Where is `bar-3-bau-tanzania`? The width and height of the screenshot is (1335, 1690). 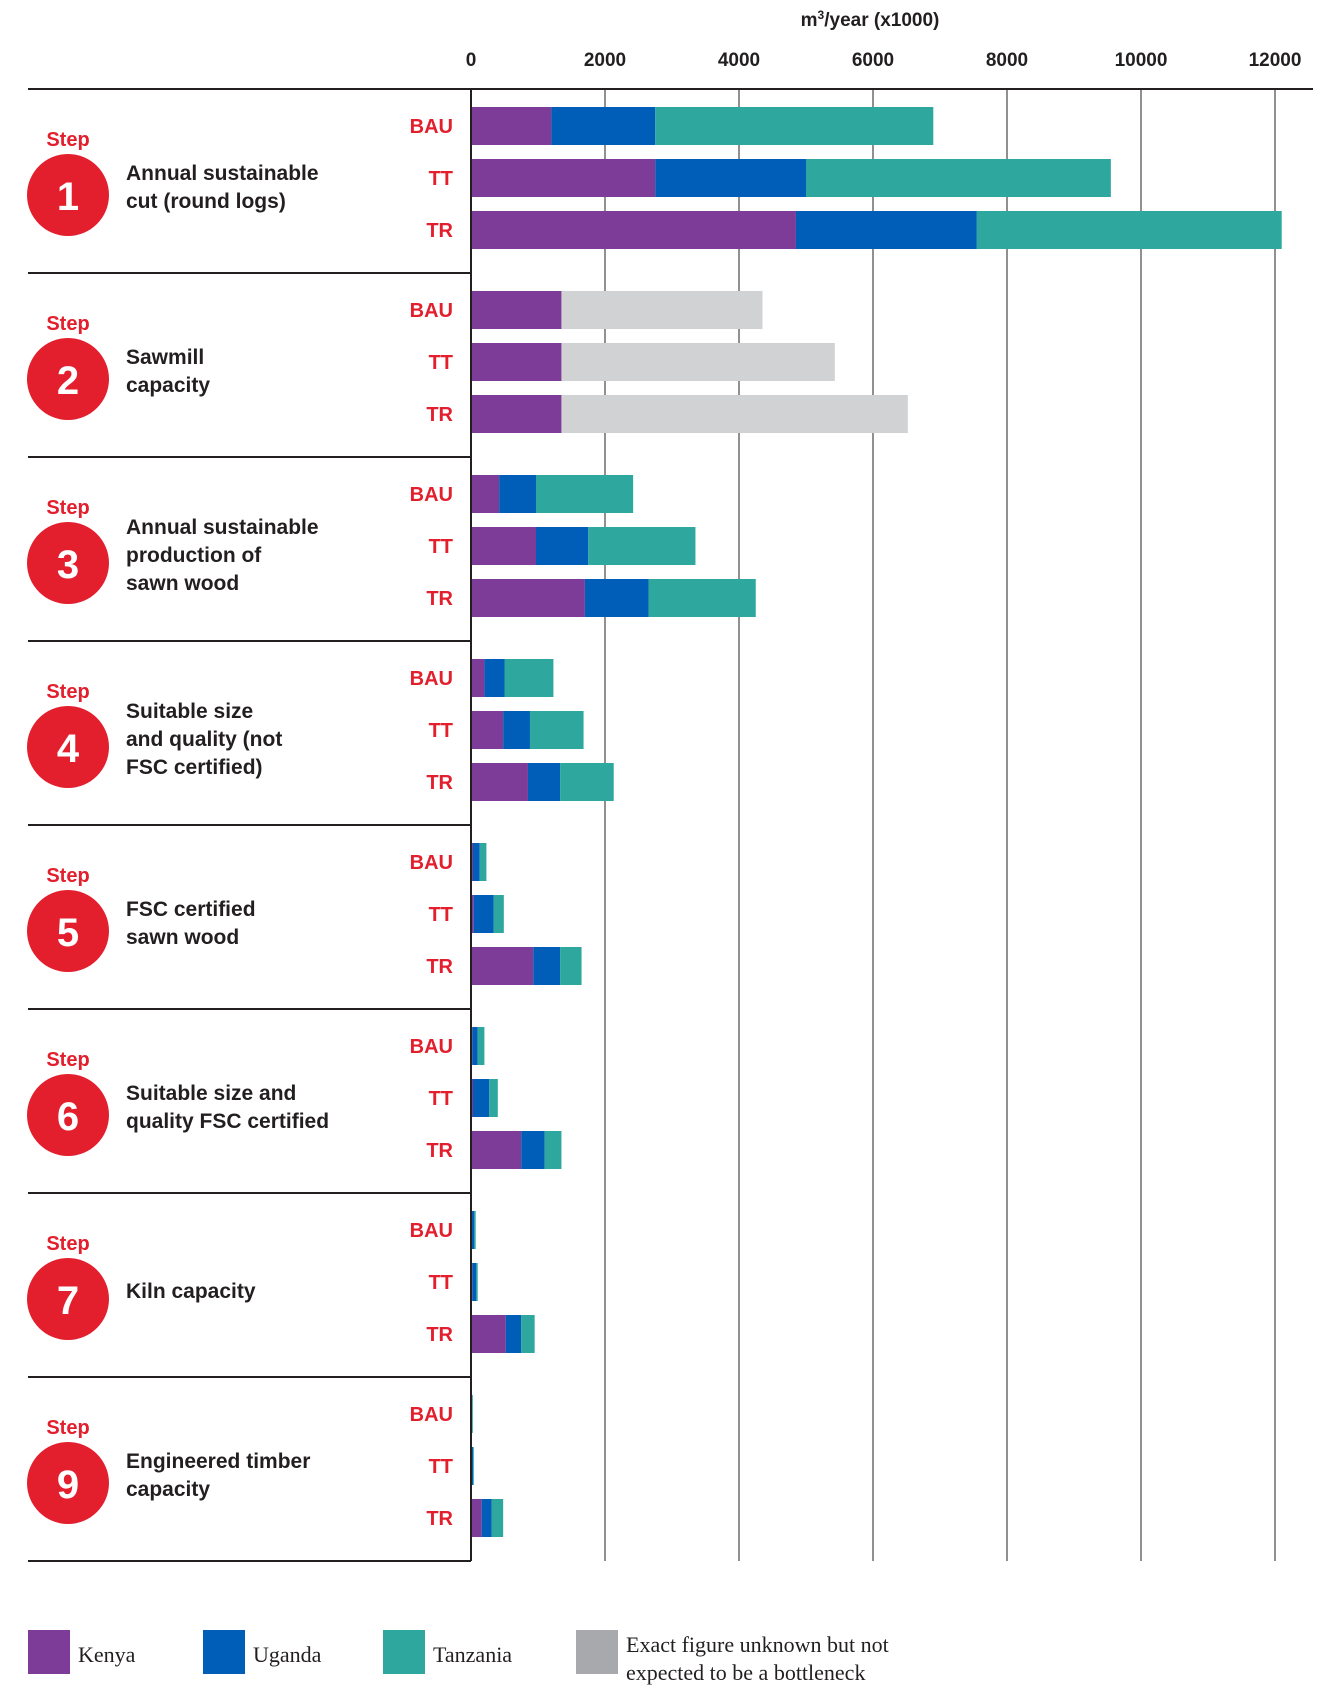
bar-3-bau-tanzania is located at coordinates (584, 494).